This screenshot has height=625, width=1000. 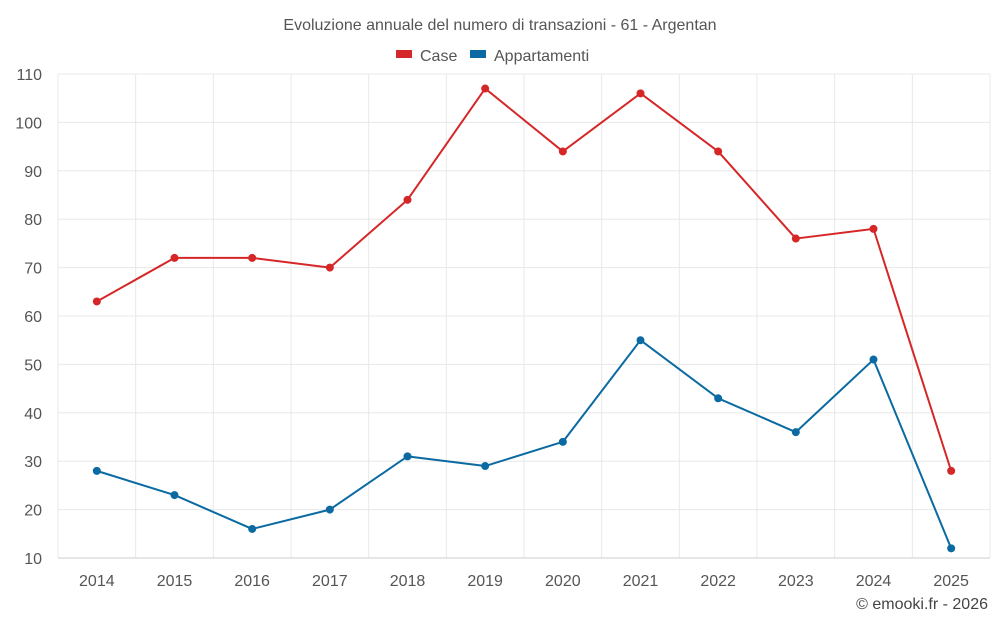 I want to click on y-tick-label: 70, so click(x=33, y=269).